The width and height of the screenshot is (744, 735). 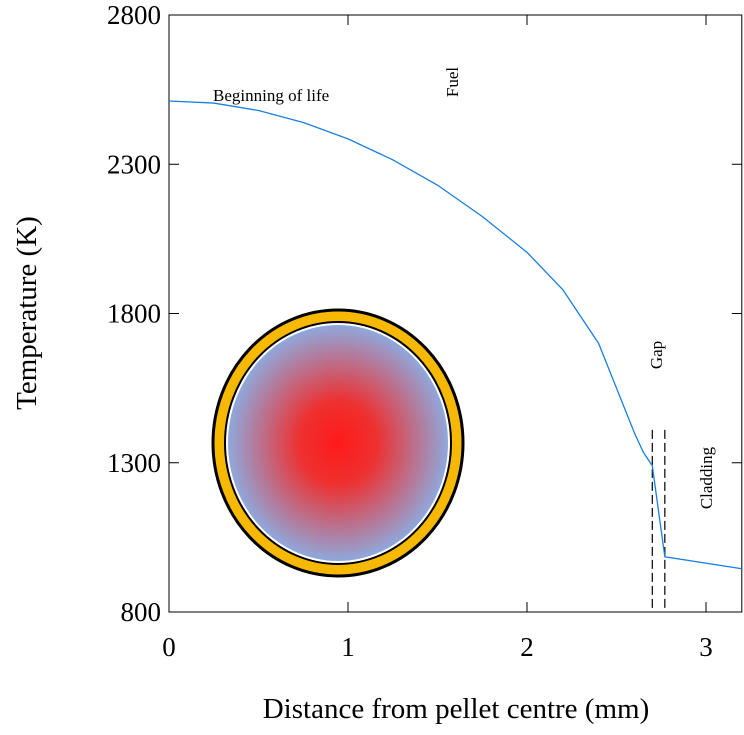 I want to click on y-tick-label: 2800, so click(x=134, y=15).